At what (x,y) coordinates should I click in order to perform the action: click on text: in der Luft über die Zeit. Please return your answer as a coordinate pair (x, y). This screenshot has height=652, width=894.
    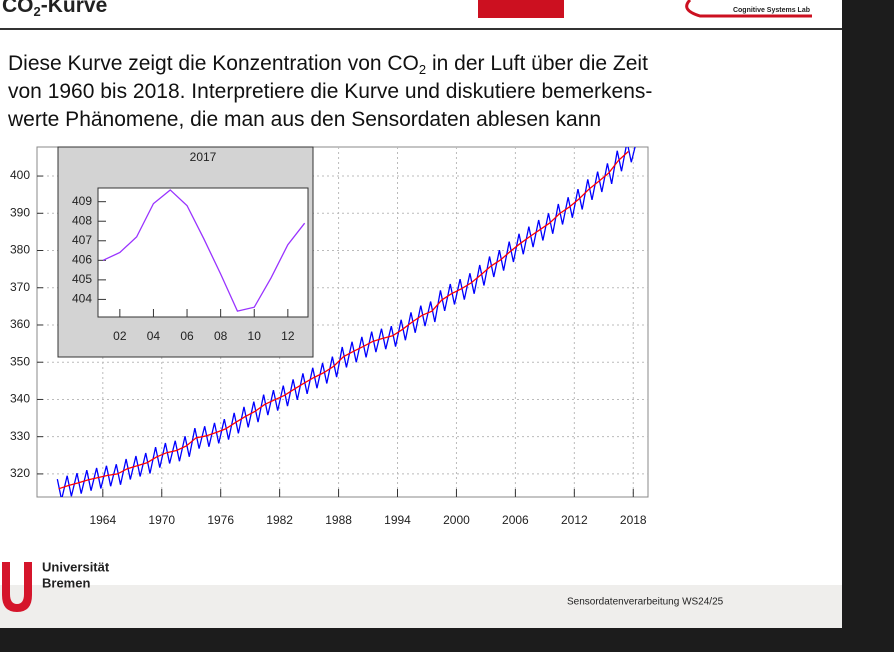
    Looking at the image, I should click on (537, 63).